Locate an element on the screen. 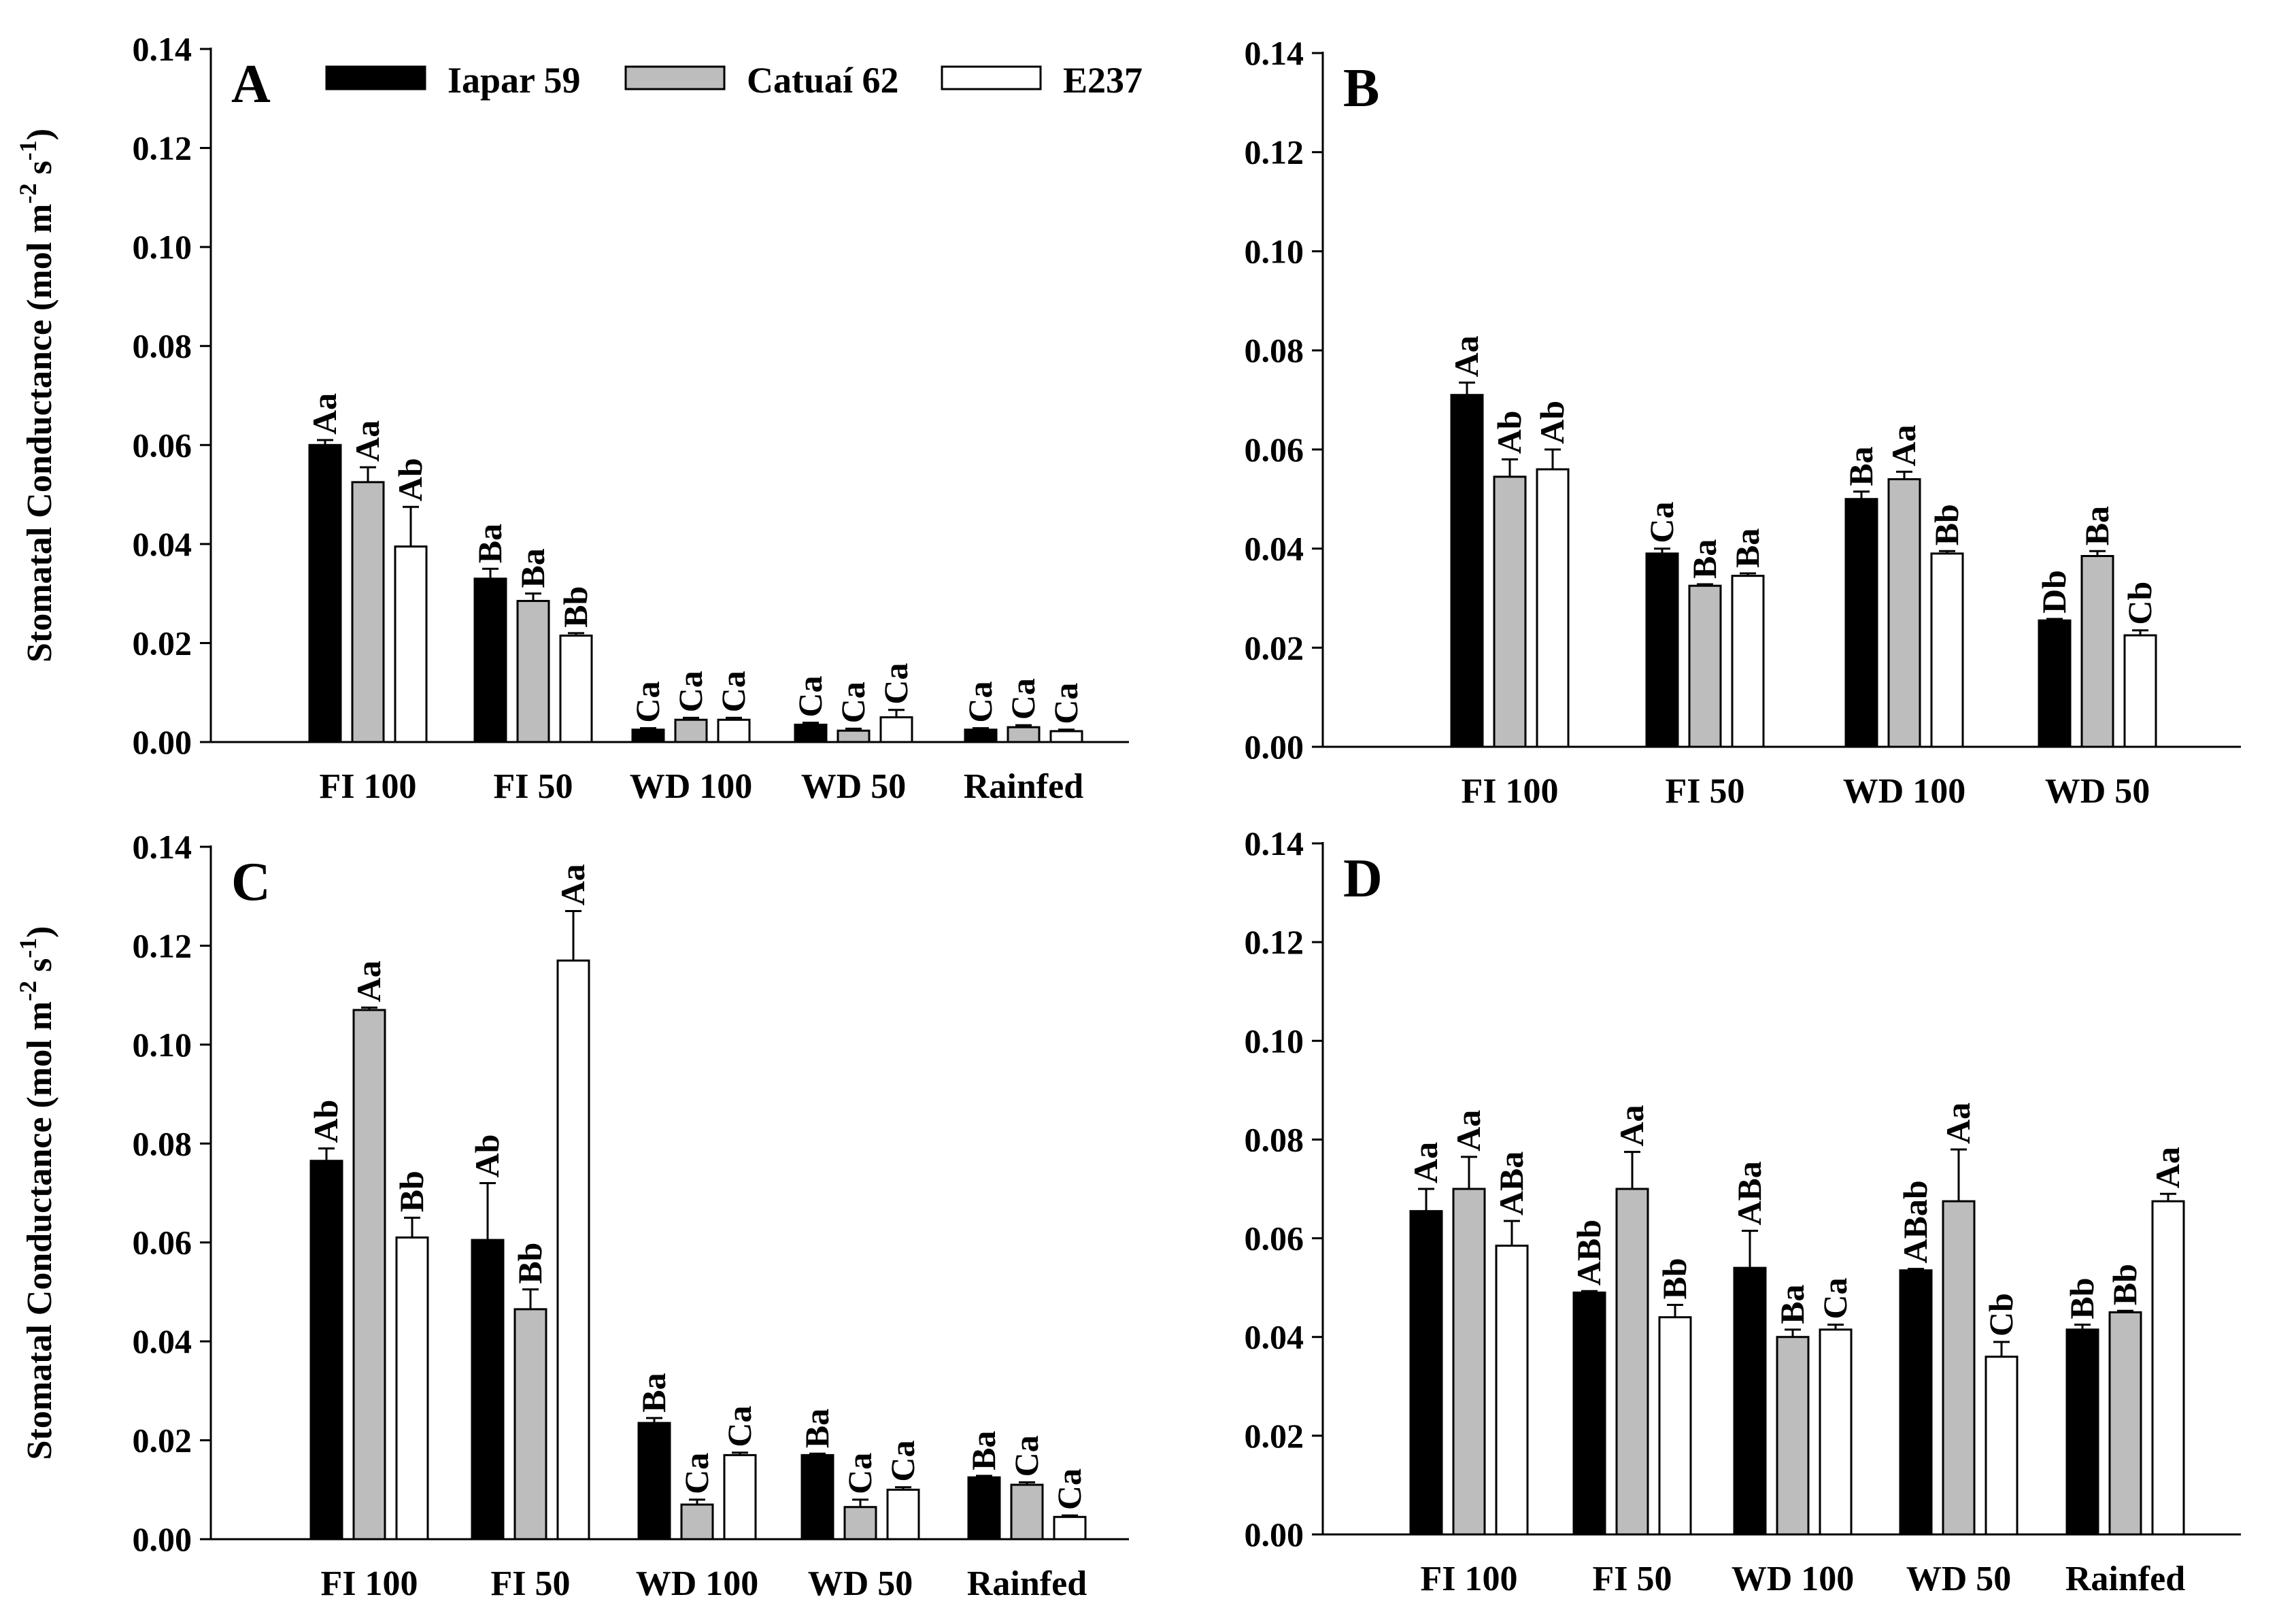 The image size is (2296, 1597). y-axis-title-base: Stomatal Conductance (mol m is located at coordinates (39, 433).